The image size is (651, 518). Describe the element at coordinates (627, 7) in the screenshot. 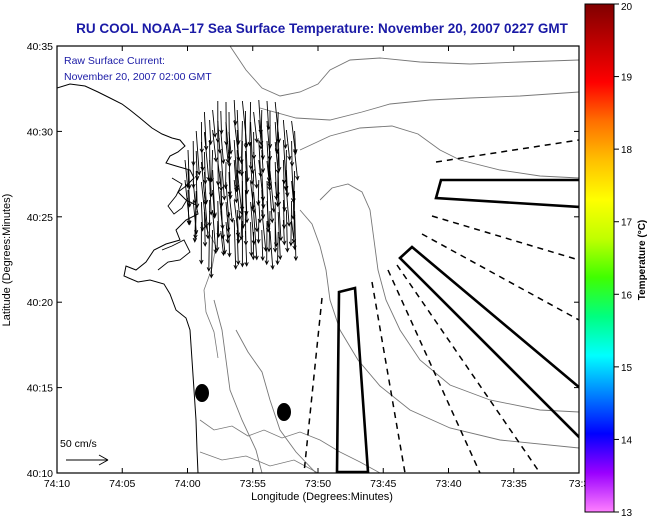

I see `colorbar-tick-label: 20` at that location.